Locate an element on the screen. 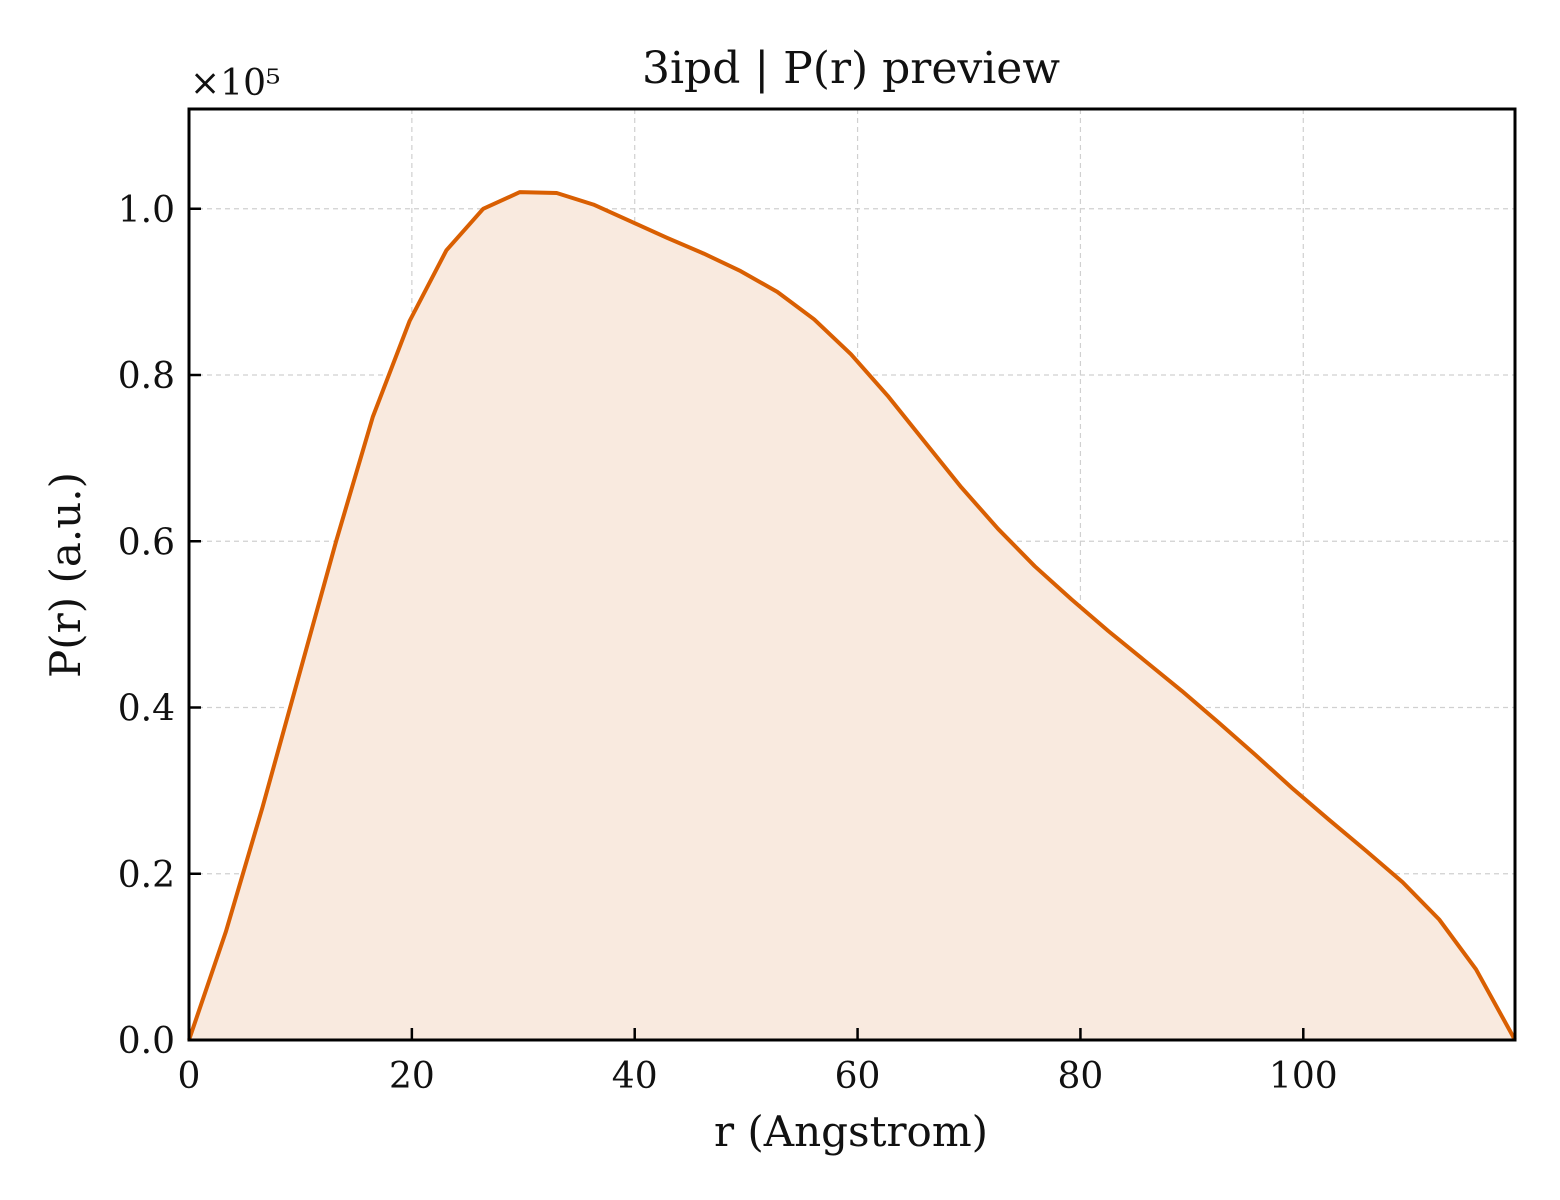  x-tick-label: 100 is located at coordinates (1303, 1076).